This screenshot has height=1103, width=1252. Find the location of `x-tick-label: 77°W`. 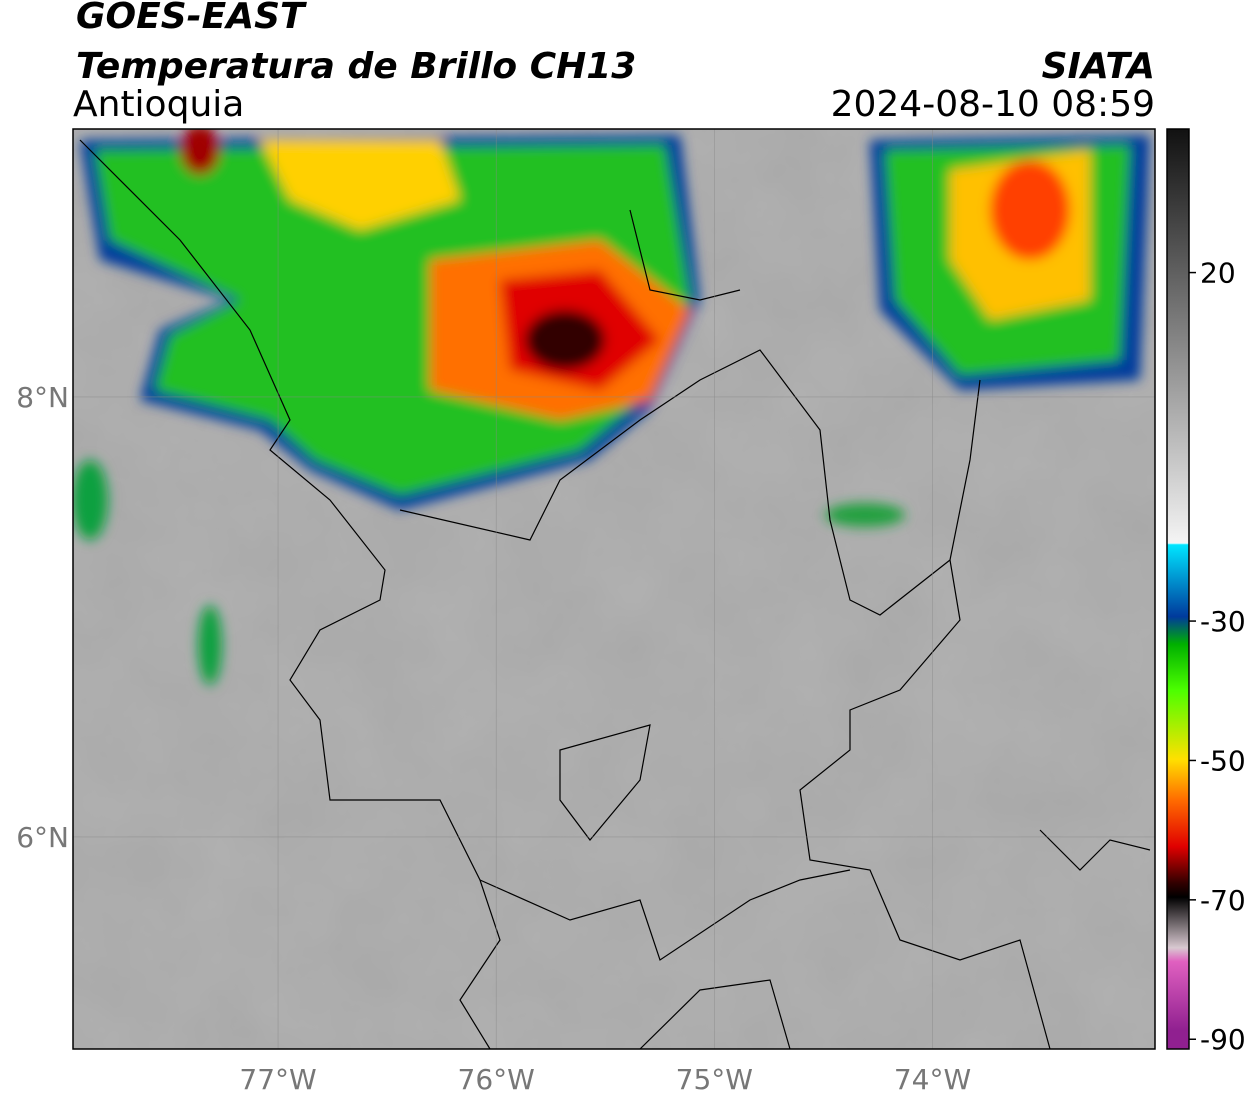

x-tick-label: 77°W is located at coordinates (277, 1079).